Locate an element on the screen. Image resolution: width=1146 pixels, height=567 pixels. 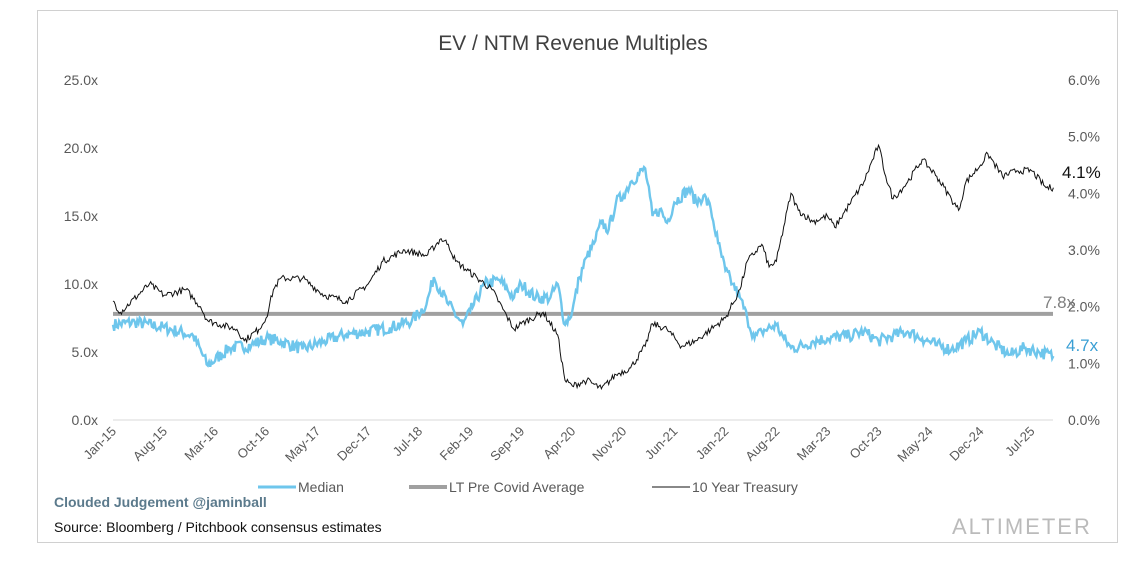
x-tick-label: Oct-23 is located at coordinates (865, 443).